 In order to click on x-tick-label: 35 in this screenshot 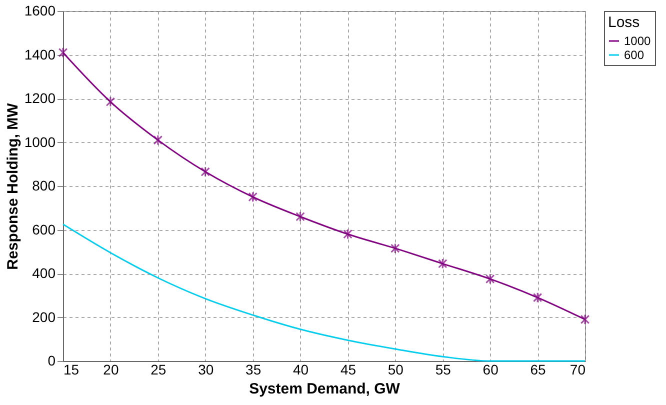, I will do `click(254, 370)`.